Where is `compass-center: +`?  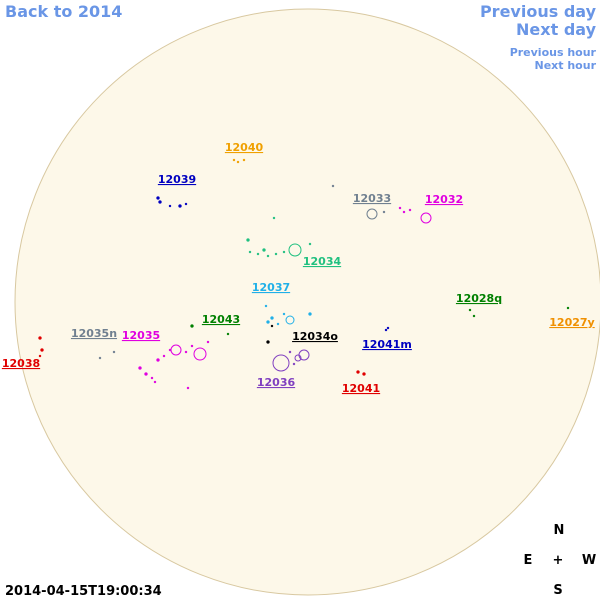
compass-center: + is located at coordinates (558, 560).